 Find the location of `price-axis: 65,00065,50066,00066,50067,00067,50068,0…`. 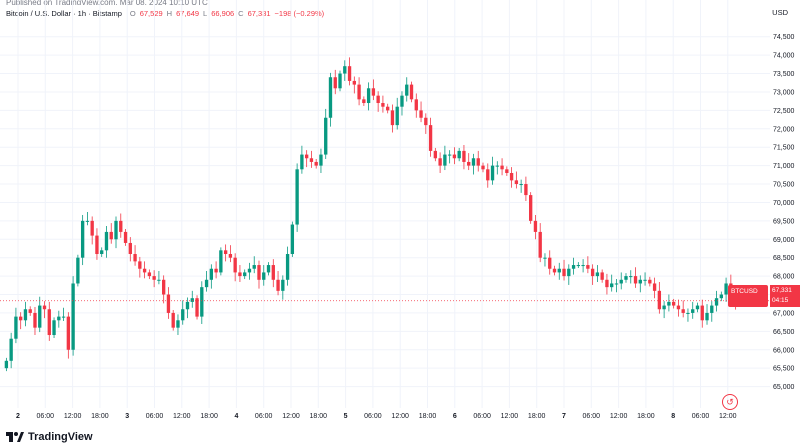

price-axis: 65,00065,50066,00066,50067,00067,50068,0… is located at coordinates (784, 212).